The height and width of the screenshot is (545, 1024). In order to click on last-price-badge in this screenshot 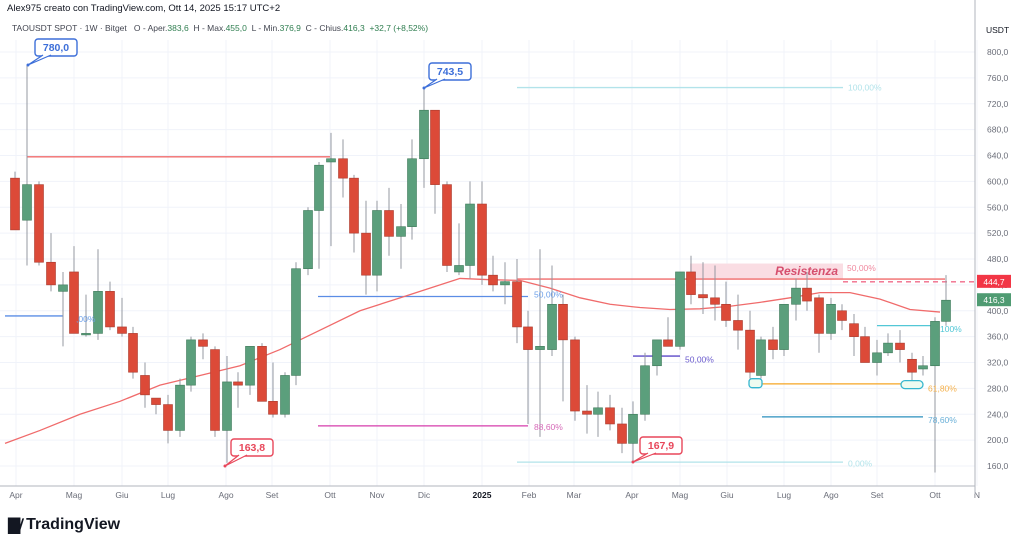, I will do `click(994, 300)`.